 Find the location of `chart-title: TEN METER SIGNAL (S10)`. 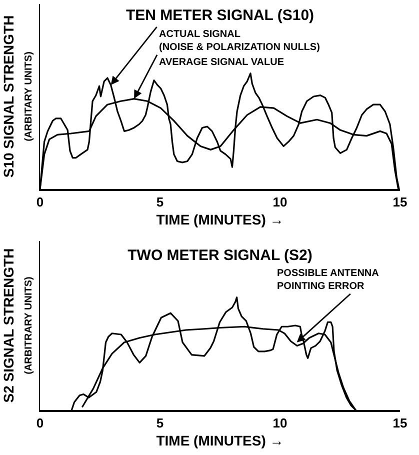

chart-title: TEN METER SIGNAL (S10) is located at coordinates (220, 15).